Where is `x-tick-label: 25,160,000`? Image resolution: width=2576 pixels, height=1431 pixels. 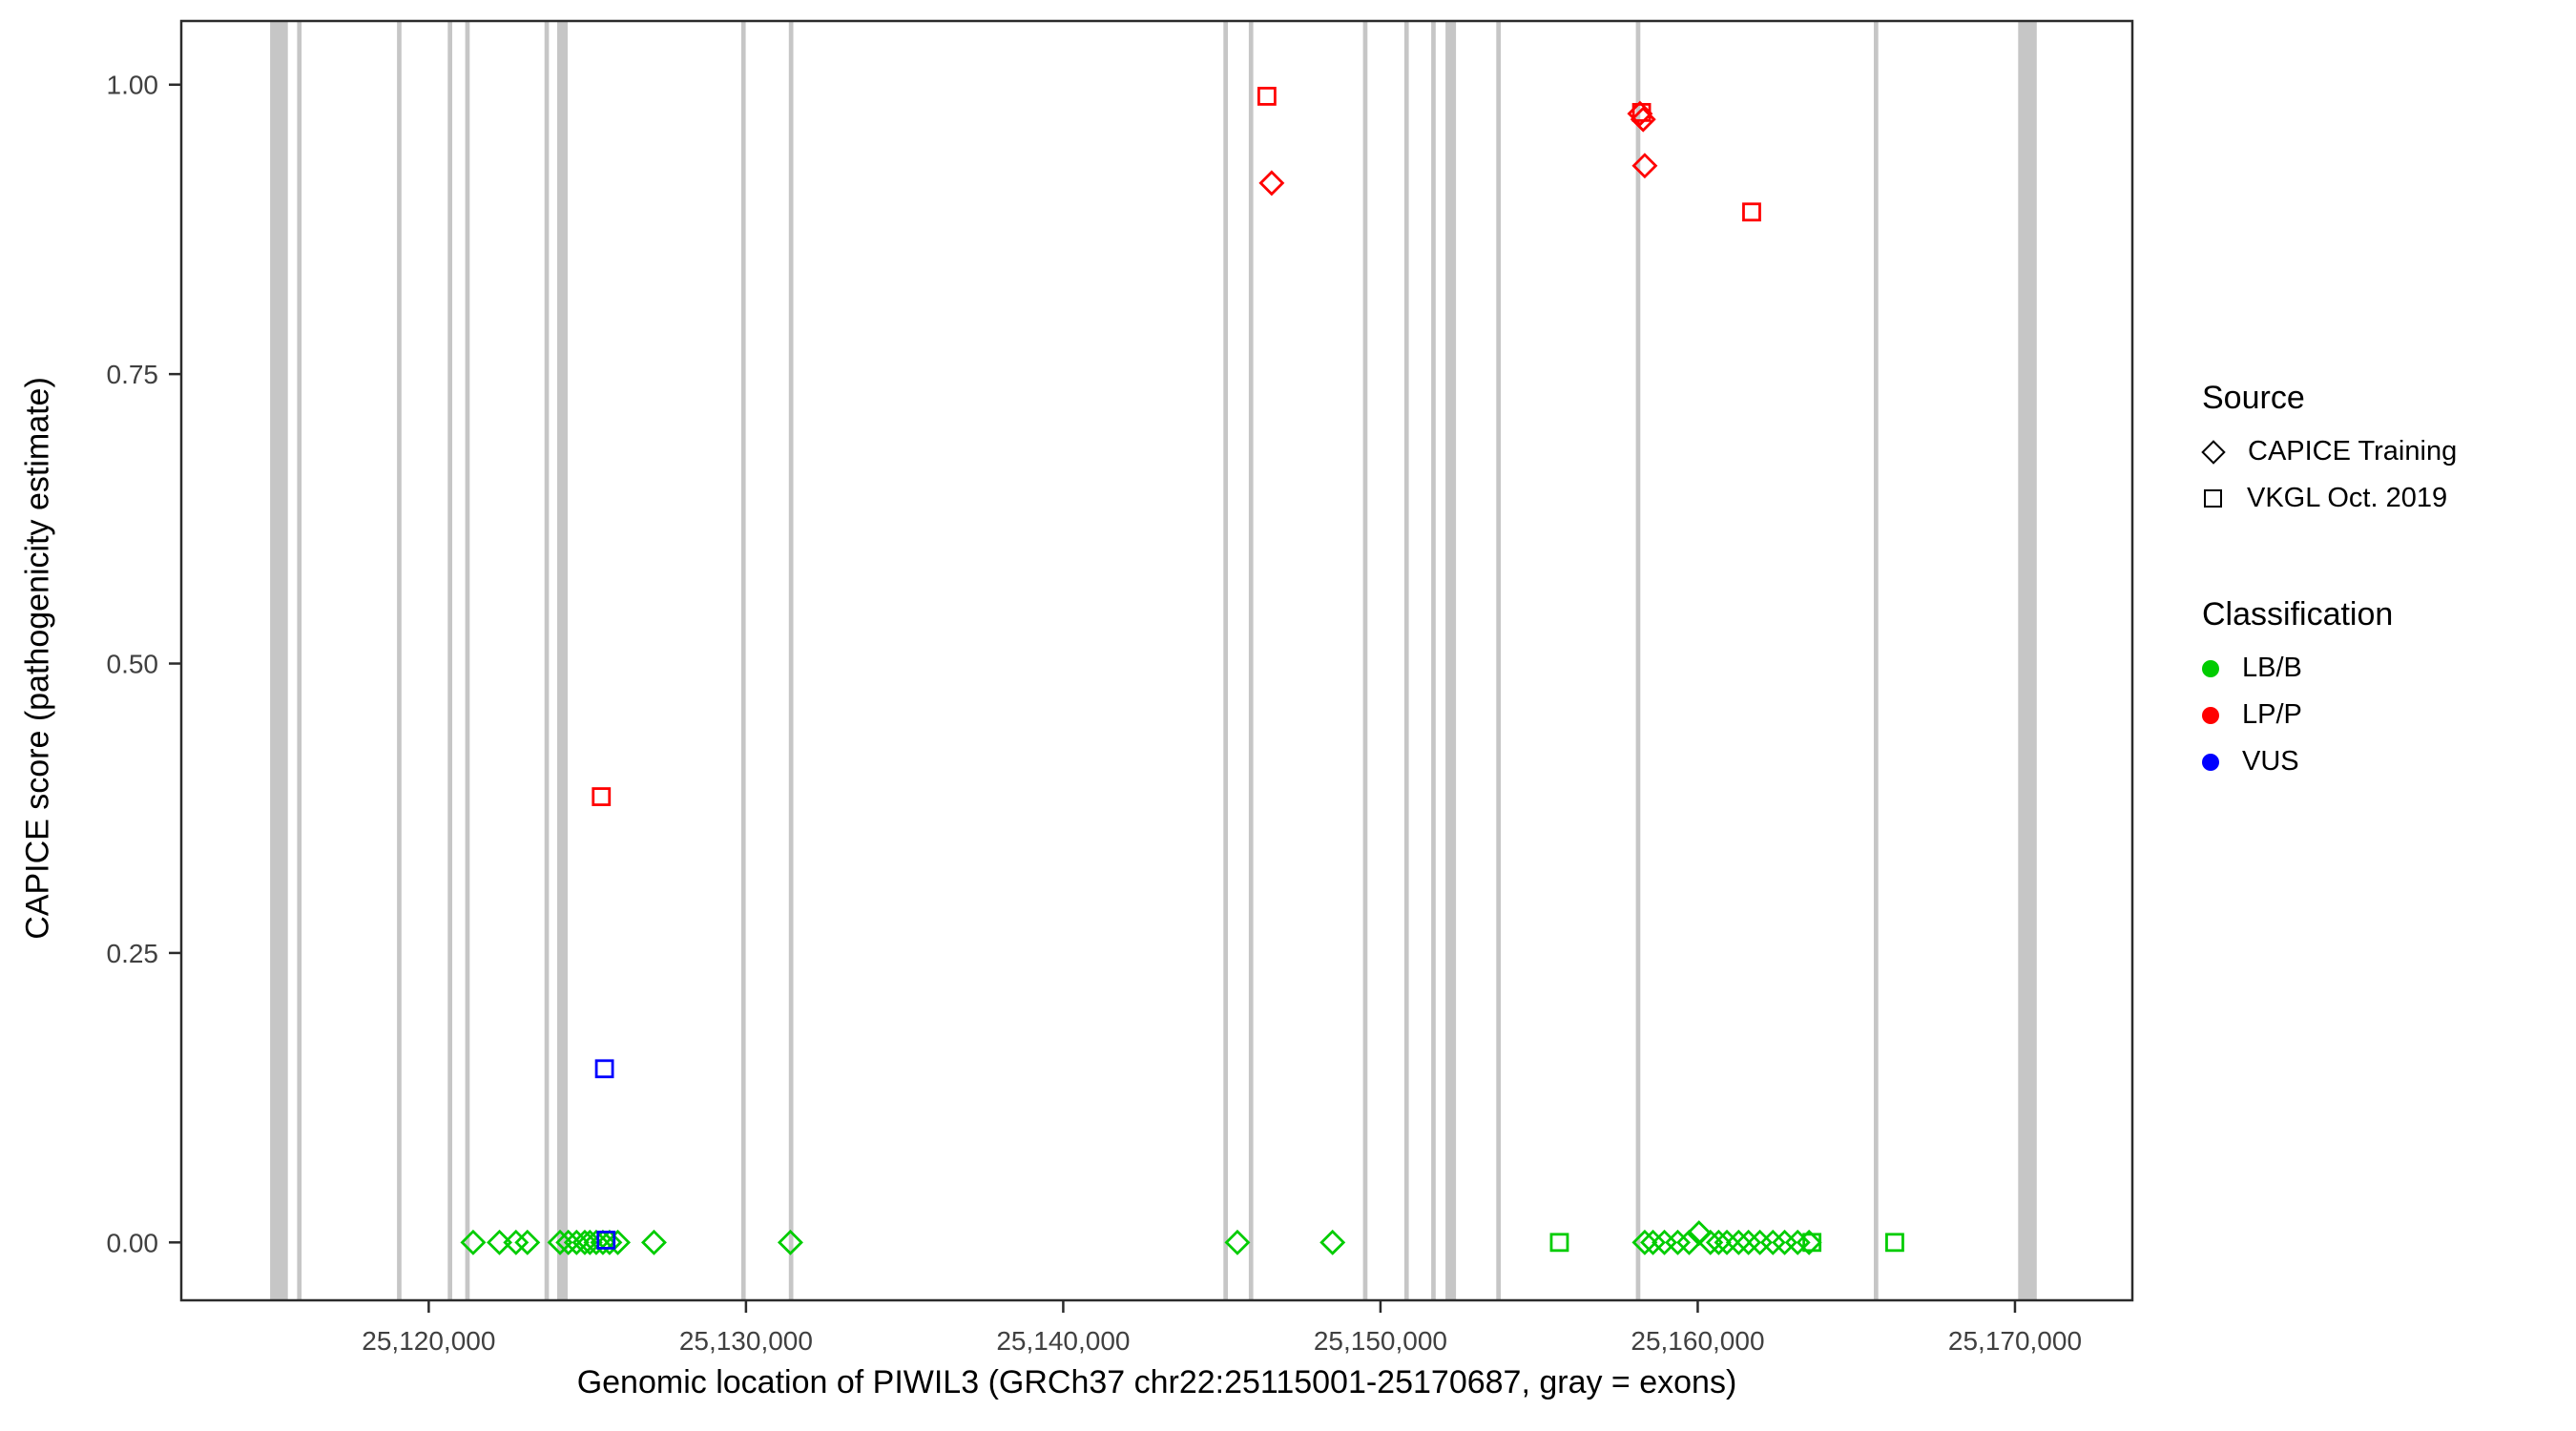 x-tick-label: 25,160,000 is located at coordinates (1697, 1341).